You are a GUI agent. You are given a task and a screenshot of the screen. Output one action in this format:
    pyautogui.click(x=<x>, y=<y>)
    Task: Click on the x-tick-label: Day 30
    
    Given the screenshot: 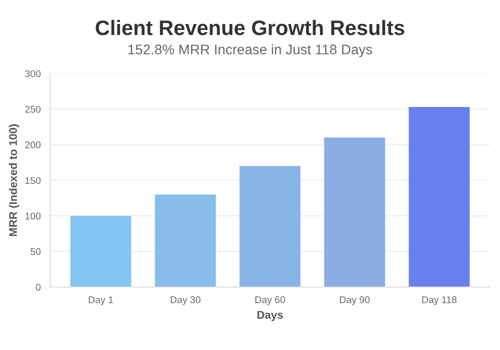 What is the action you would take?
    pyautogui.click(x=185, y=301)
    